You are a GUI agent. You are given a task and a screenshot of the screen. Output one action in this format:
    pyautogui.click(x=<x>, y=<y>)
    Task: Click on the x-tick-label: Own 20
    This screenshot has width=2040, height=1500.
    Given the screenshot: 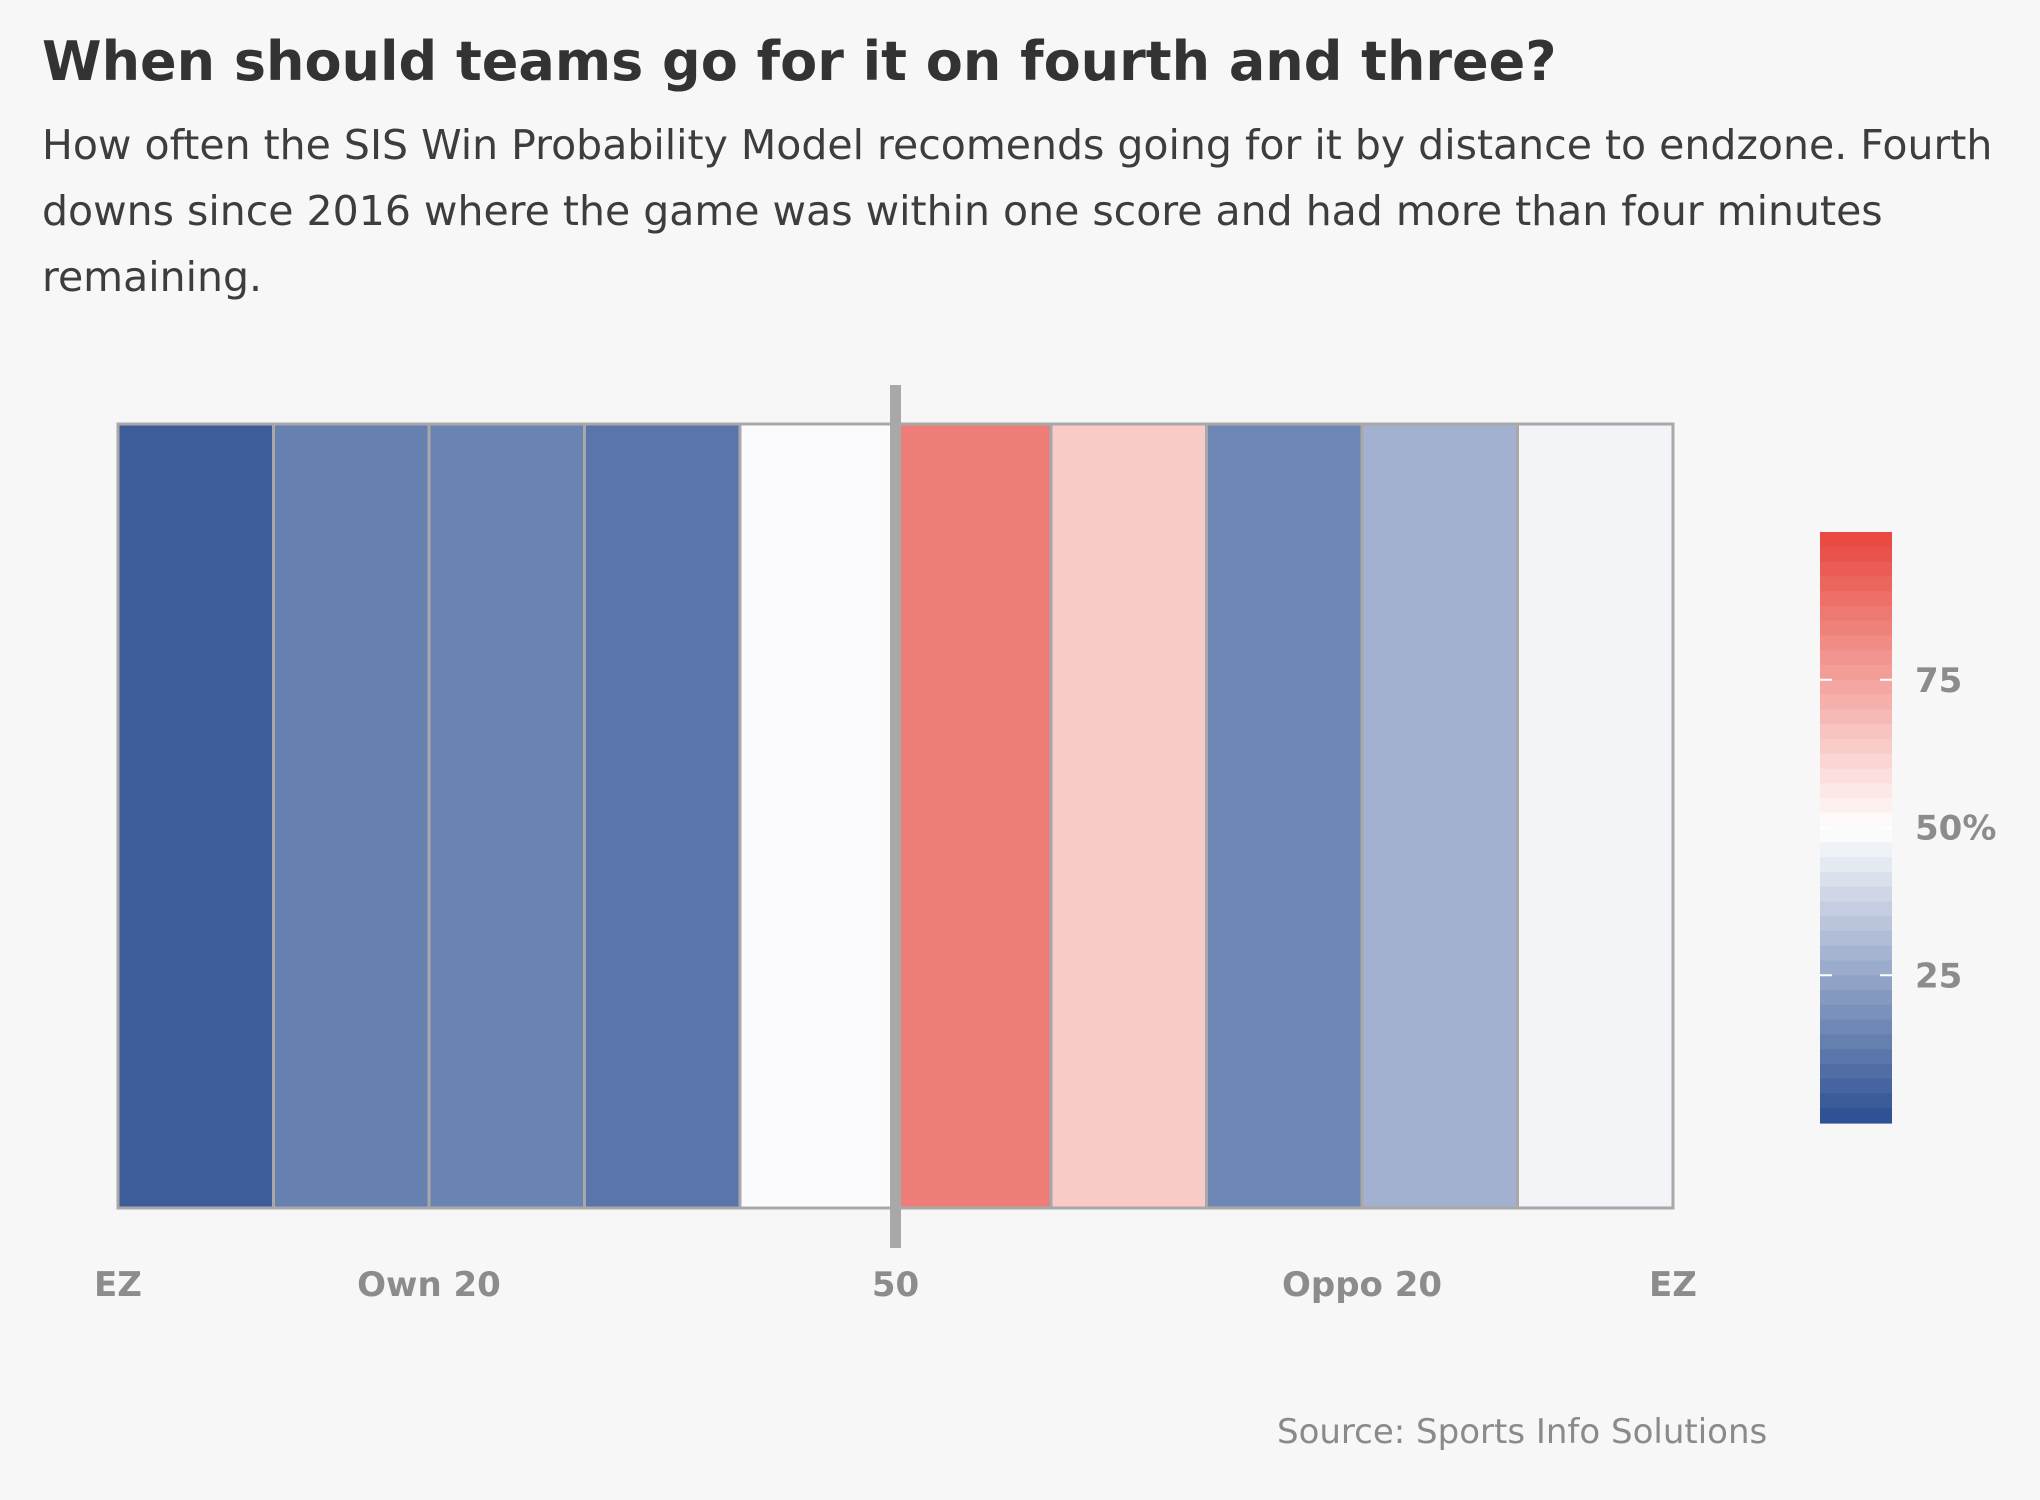 What is the action you would take?
    pyautogui.click(x=429, y=1285)
    